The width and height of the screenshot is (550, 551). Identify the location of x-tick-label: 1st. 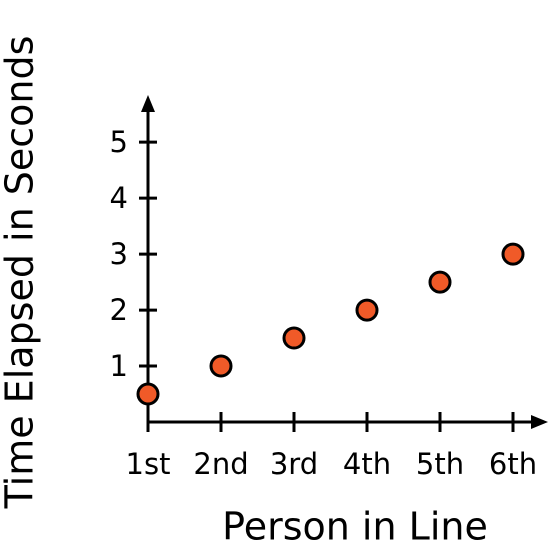
(148, 464).